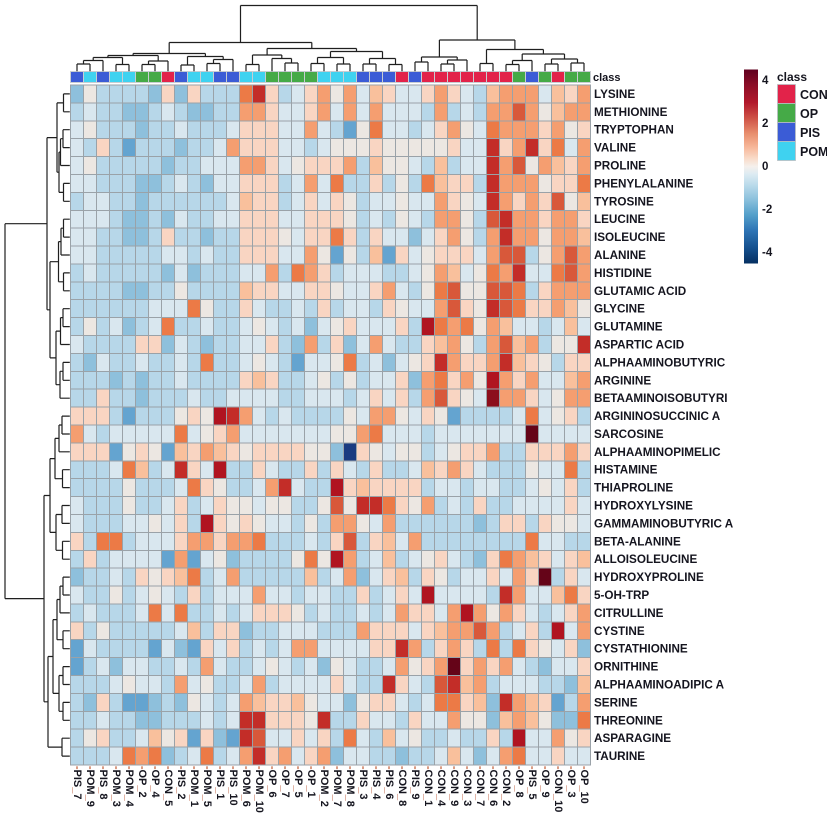  I want to click on svg-text: THIAPROLINE, so click(633, 488).